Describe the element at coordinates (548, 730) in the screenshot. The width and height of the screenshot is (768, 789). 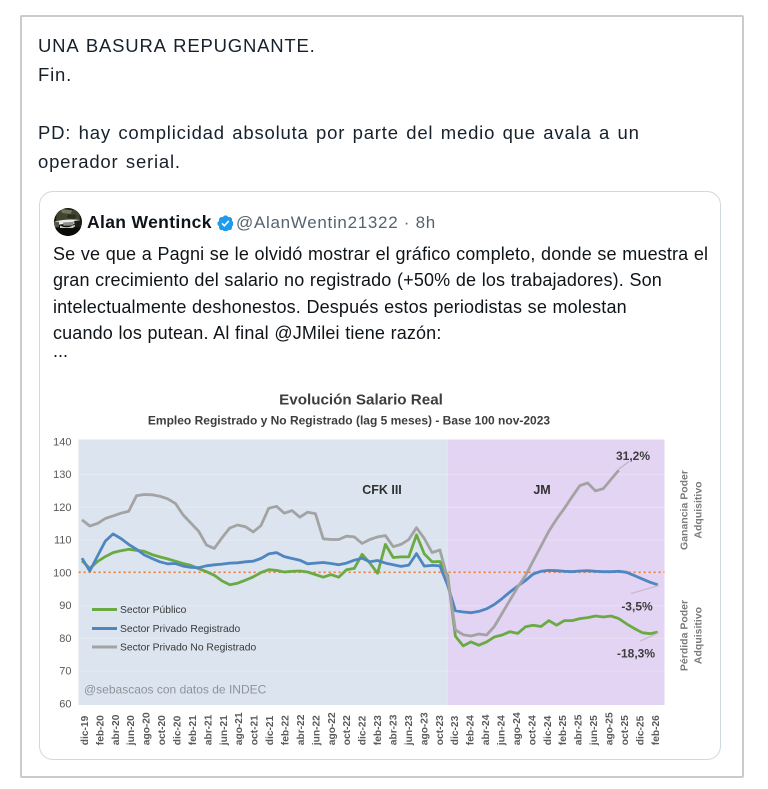
I see `svg-text: dic-24` at that location.